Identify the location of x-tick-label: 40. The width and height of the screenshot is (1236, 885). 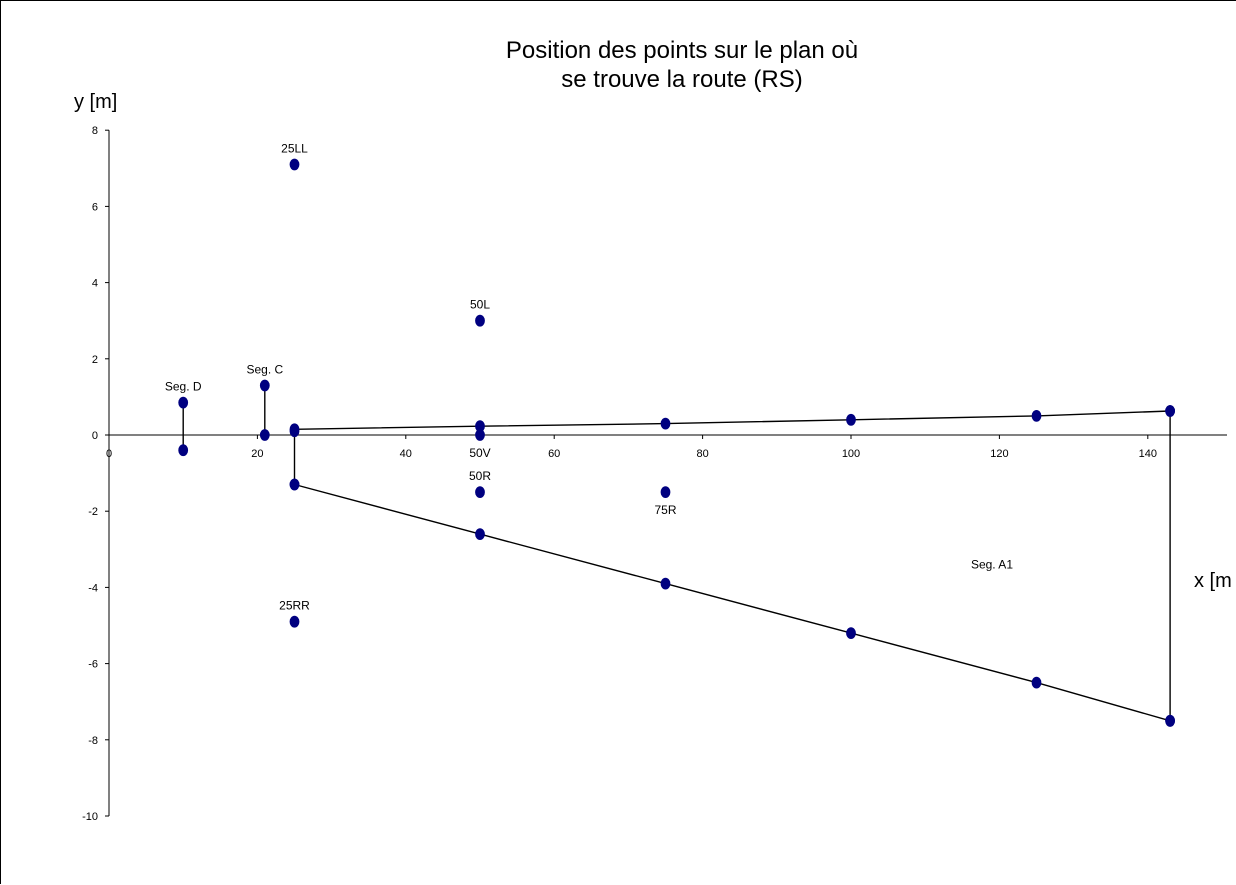
(406, 454).